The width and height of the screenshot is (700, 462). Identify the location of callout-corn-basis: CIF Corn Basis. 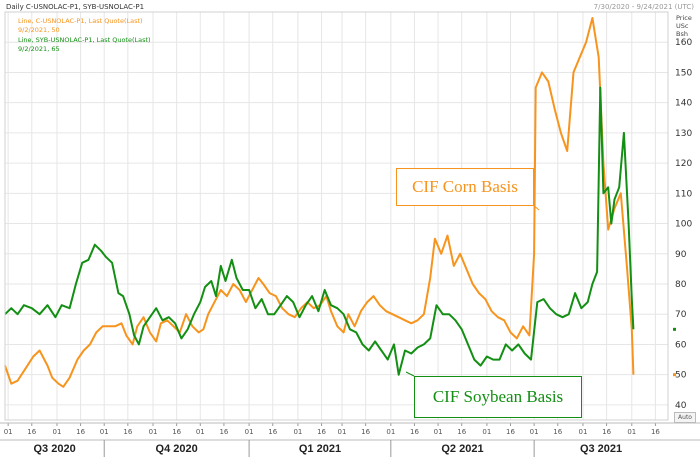
(465, 187).